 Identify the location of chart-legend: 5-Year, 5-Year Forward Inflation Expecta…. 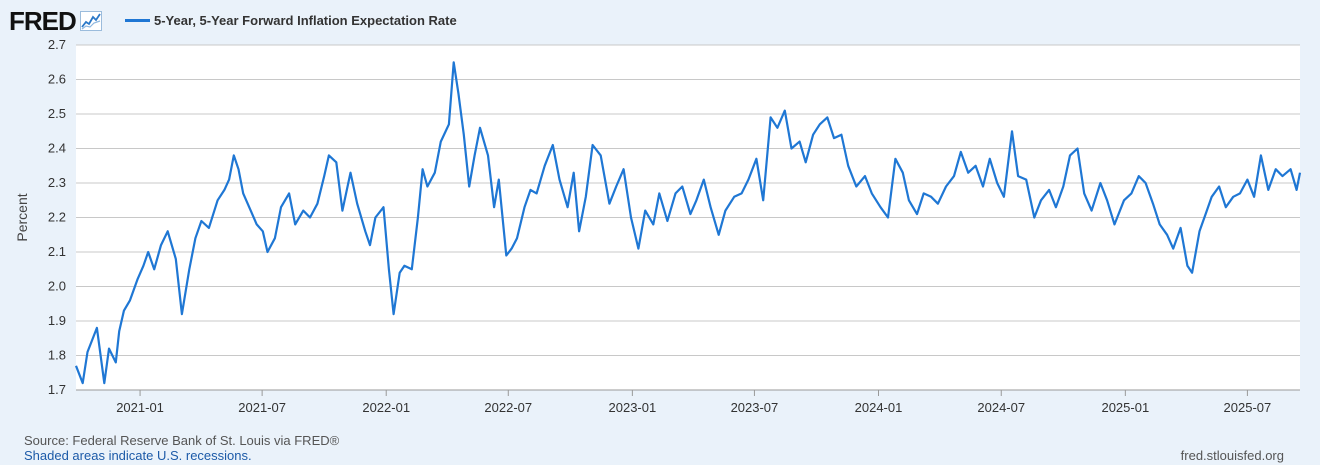
(291, 20).